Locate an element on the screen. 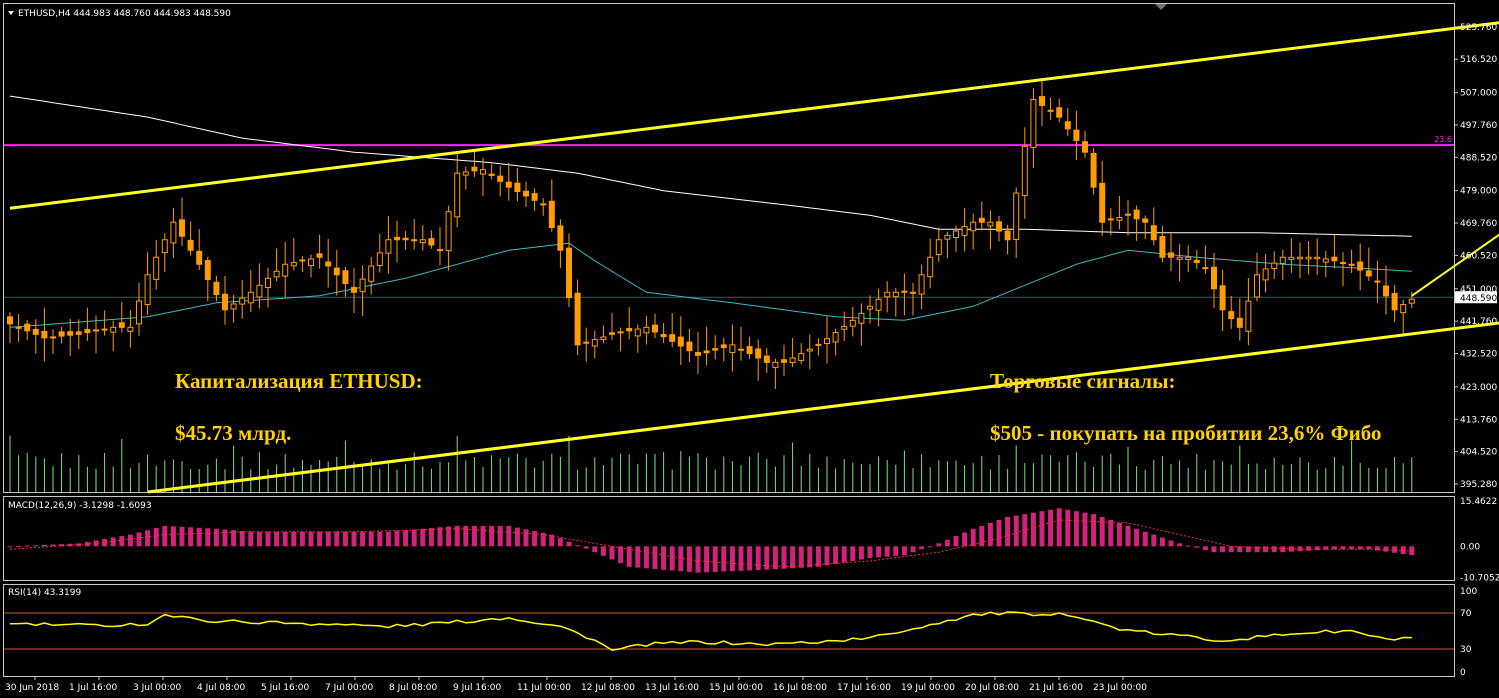 The height and width of the screenshot is (698, 1499). time-tick-label: 5 Jul 16:00 is located at coordinates (285, 688).